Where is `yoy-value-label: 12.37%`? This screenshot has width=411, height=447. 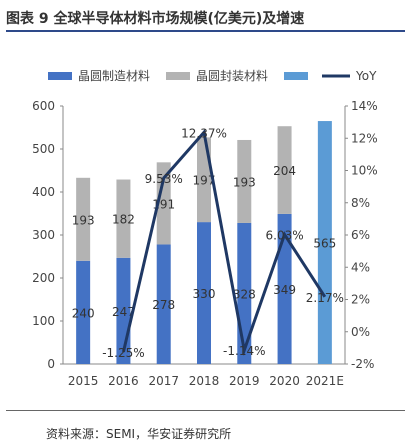 yoy-value-label: 12.37% is located at coordinates (204, 133).